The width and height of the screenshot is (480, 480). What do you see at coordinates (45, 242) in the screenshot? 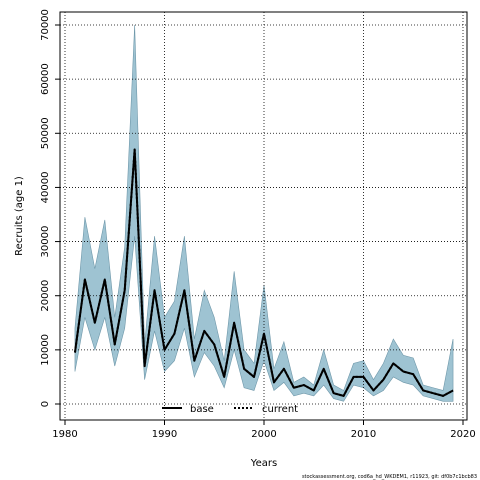
I see `y-tick-label: 30000` at bounding box center [45, 242].